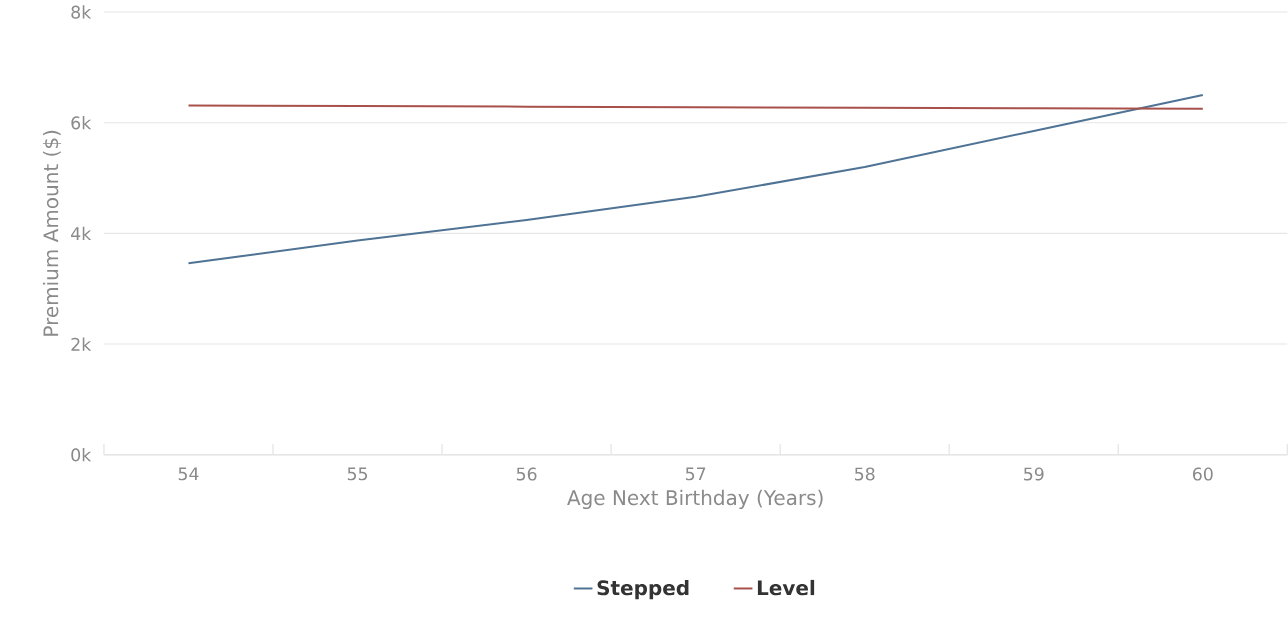 This screenshot has height=630, width=1288. Describe the element at coordinates (1203, 474) in the screenshot. I see `x-tick-label: 60` at that location.